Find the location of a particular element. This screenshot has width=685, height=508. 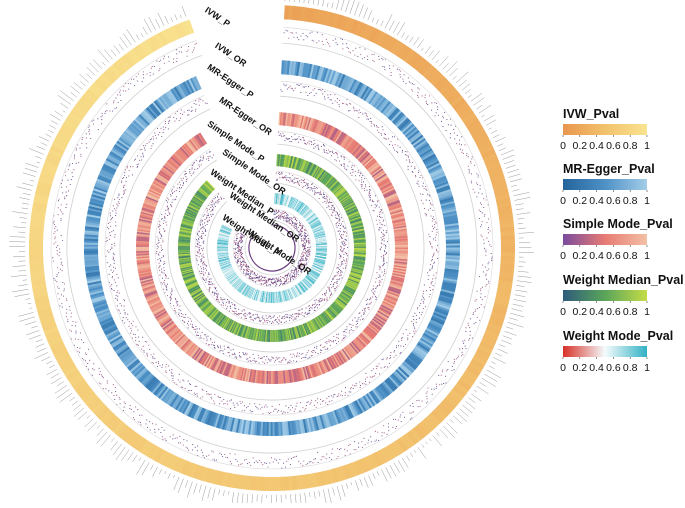

heatmap-cells is located at coordinates (272, 248).